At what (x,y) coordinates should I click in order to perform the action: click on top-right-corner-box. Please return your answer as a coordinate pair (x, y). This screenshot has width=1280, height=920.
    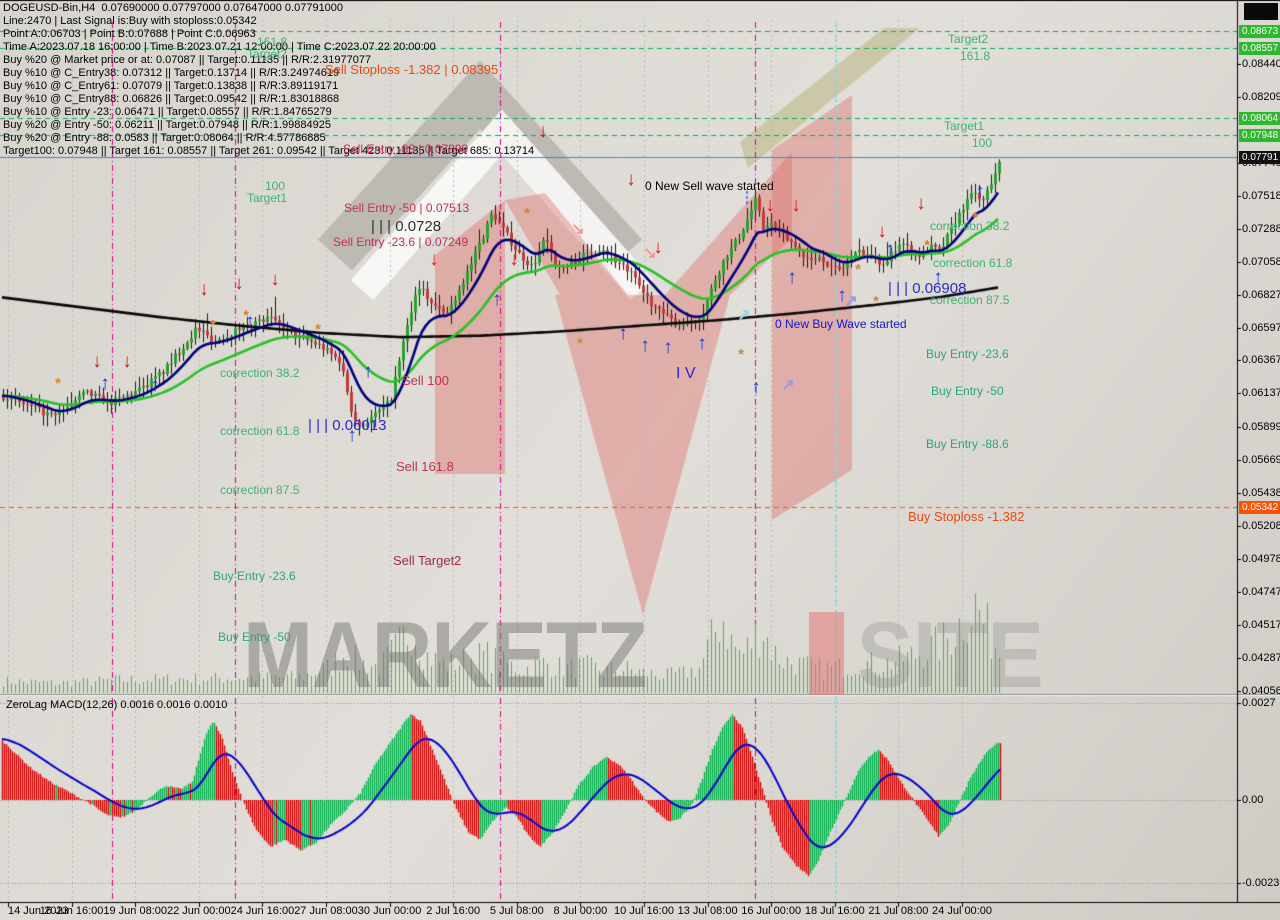
    Looking at the image, I should click on (1261, 11).